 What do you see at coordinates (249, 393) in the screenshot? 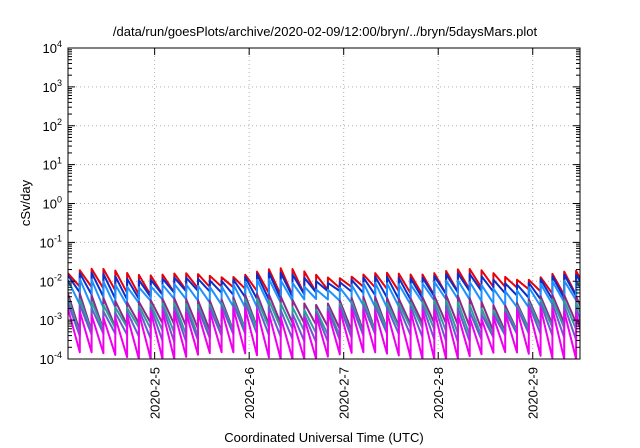
I see `x-tick-label: 2020-2-6` at bounding box center [249, 393].